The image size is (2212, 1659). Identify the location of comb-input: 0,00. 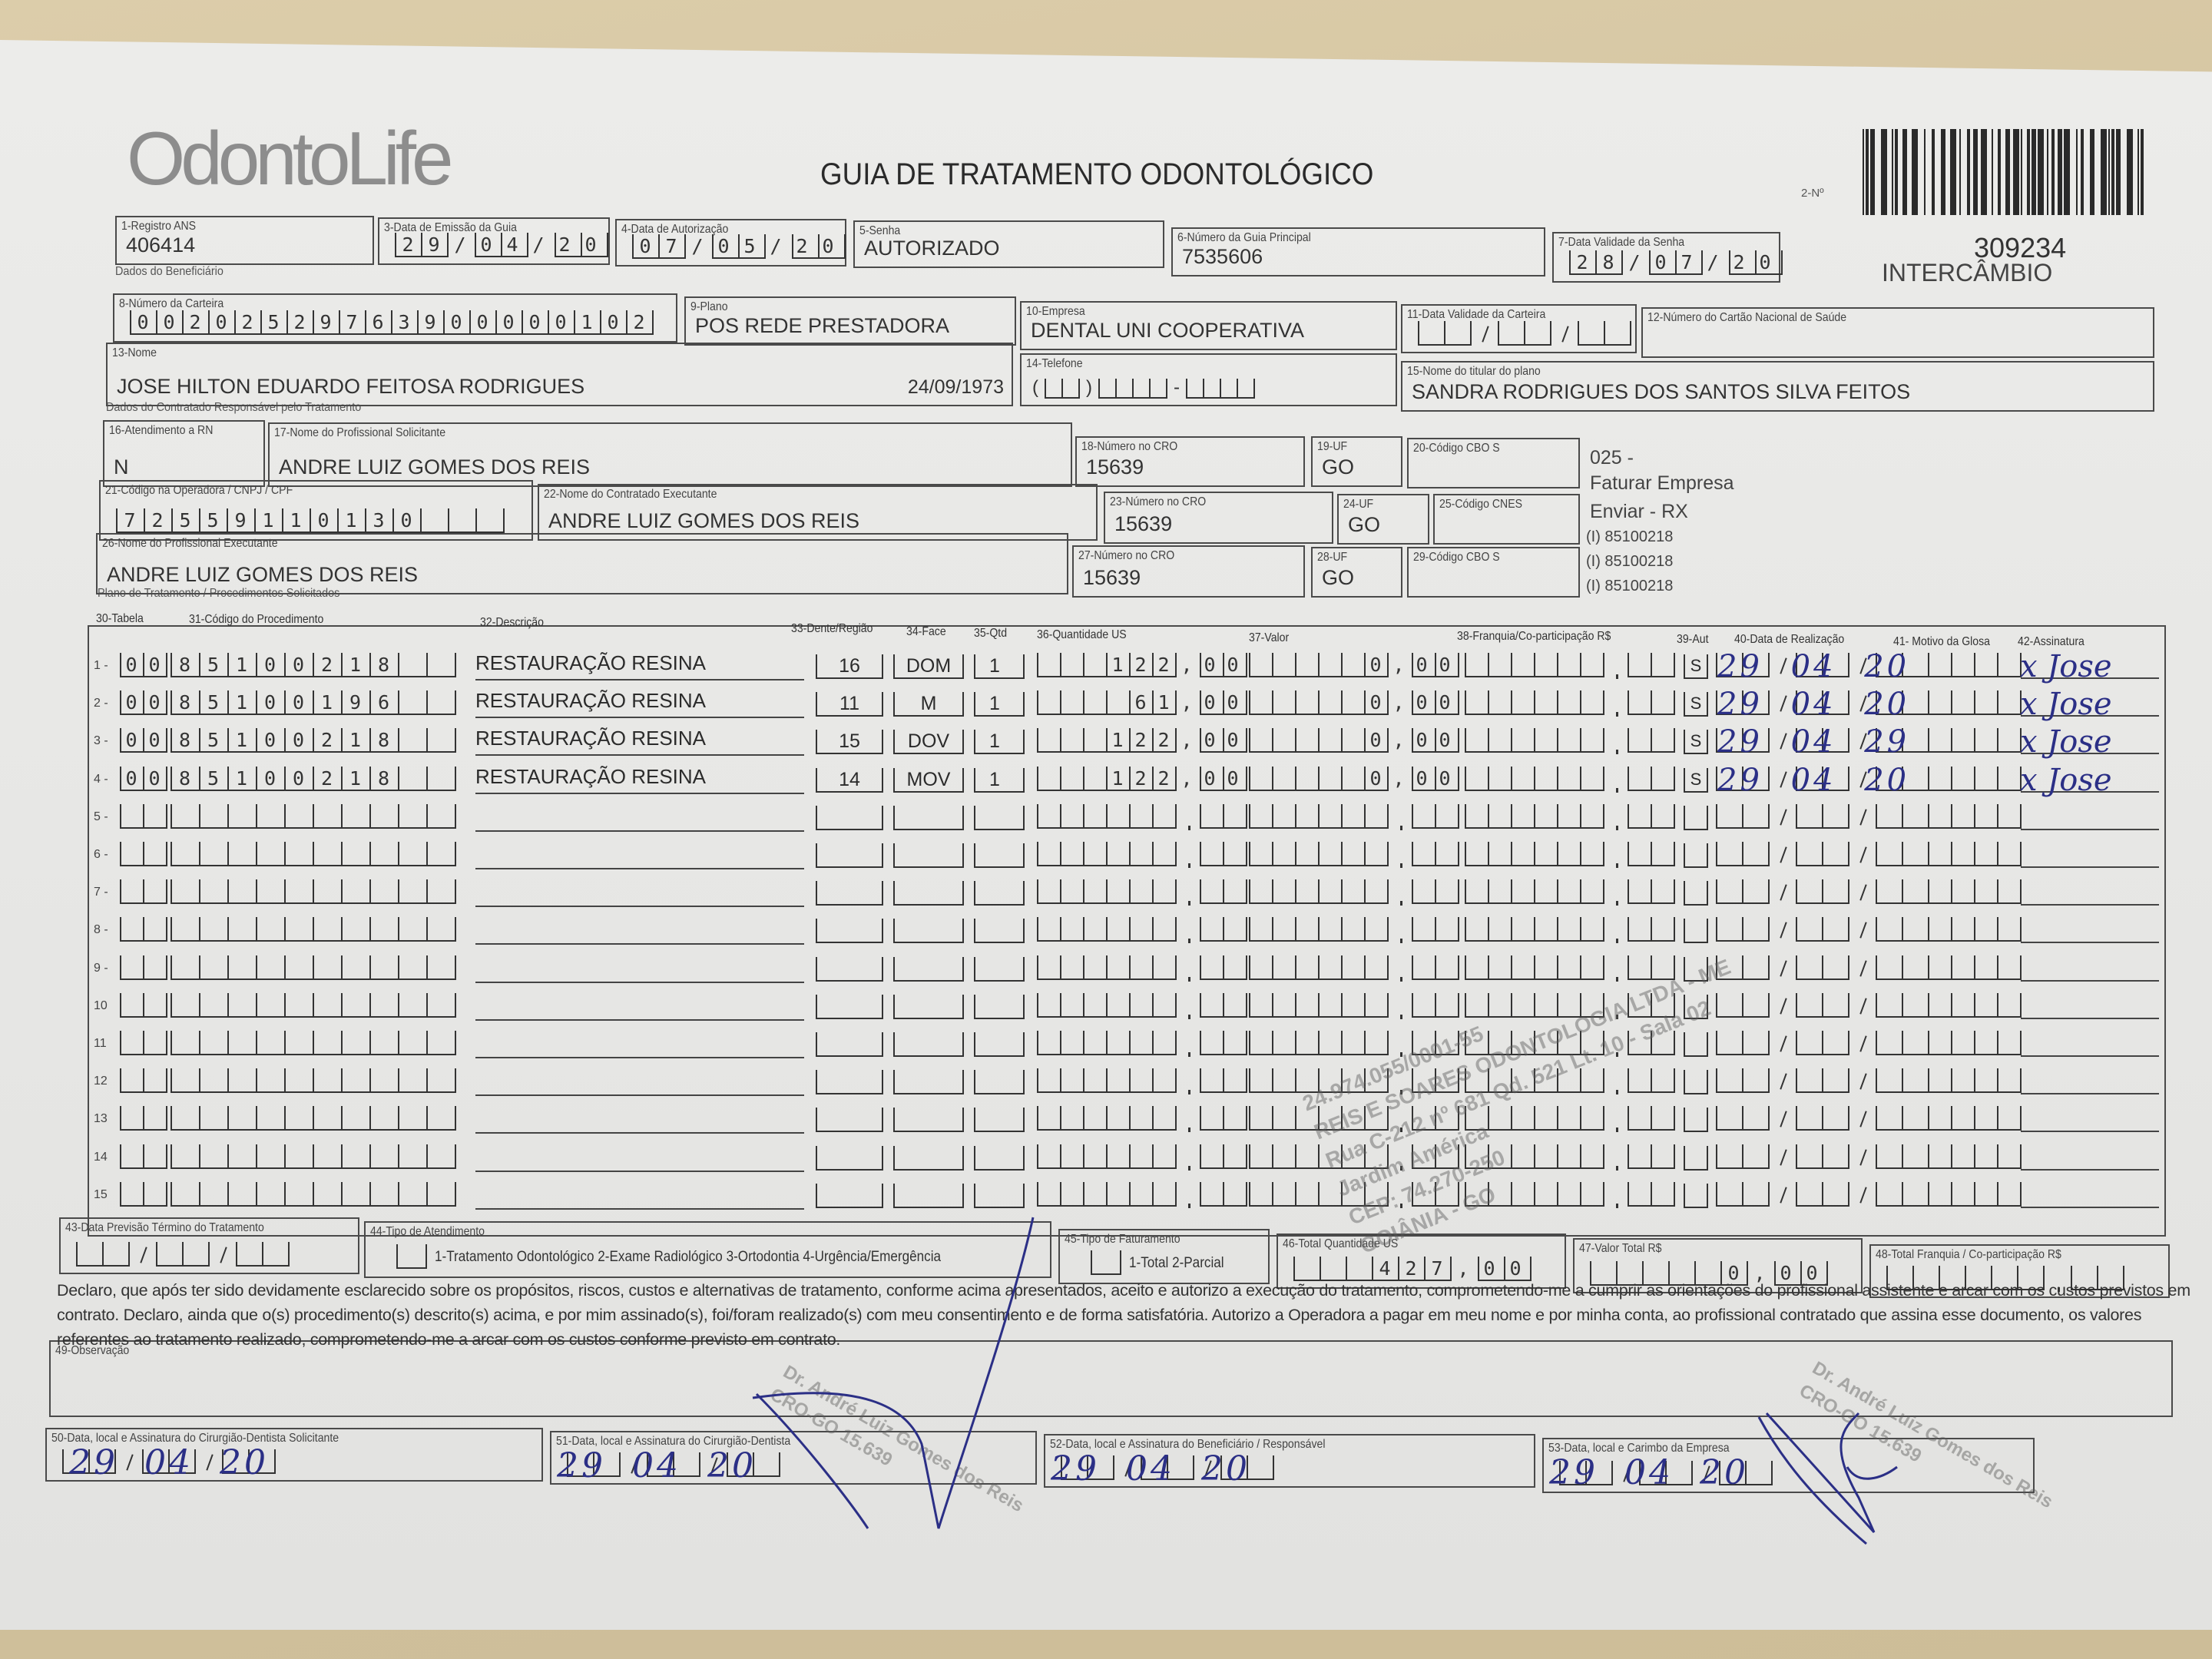
(1709, 1274).